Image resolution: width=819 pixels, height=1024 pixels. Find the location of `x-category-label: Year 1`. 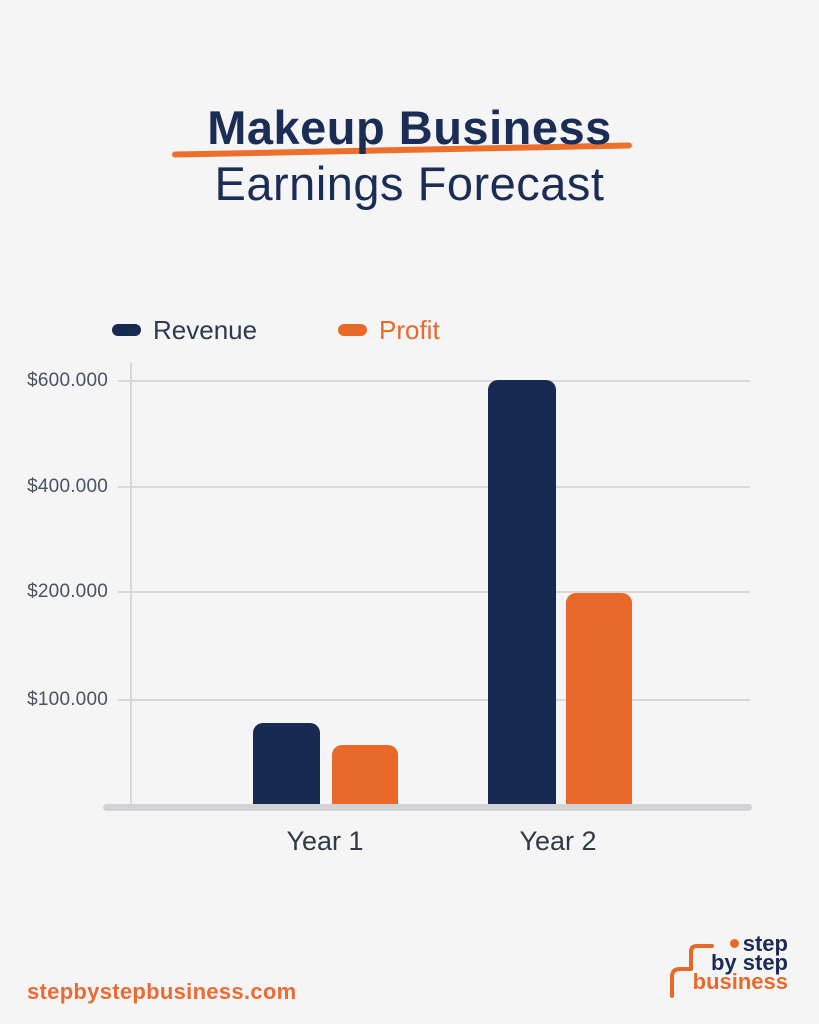

x-category-label: Year 1 is located at coordinates (325, 841).